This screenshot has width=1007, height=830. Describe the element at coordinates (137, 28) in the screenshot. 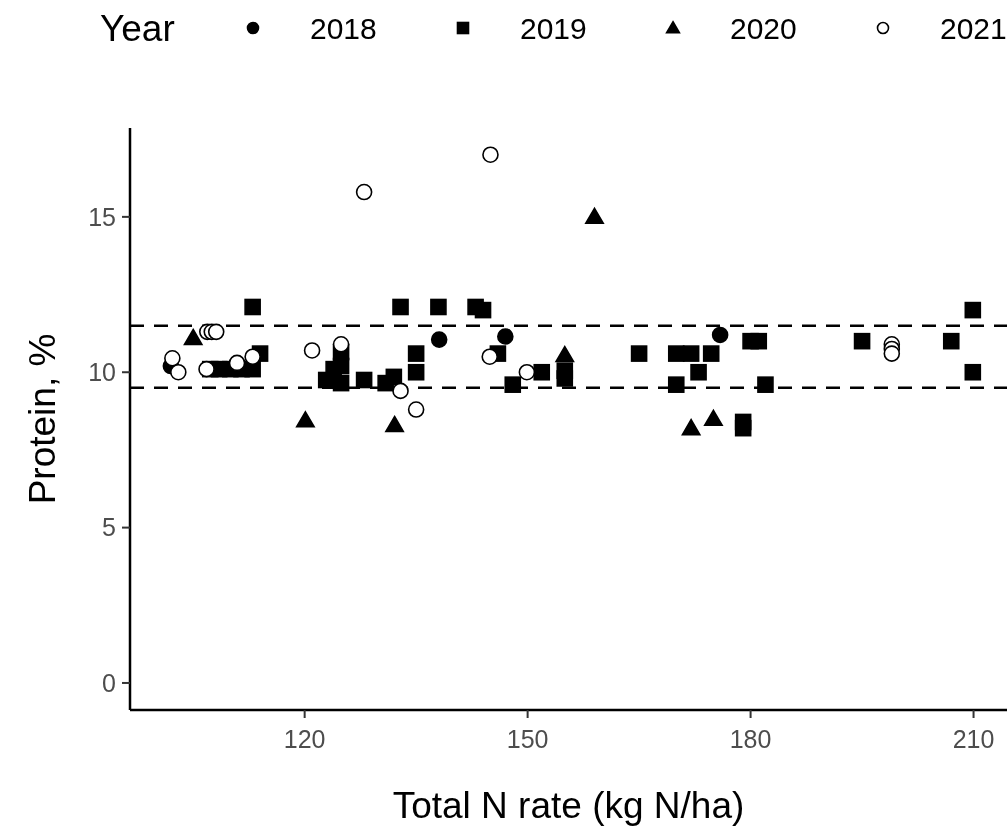

I see `legend-title: Year` at that location.